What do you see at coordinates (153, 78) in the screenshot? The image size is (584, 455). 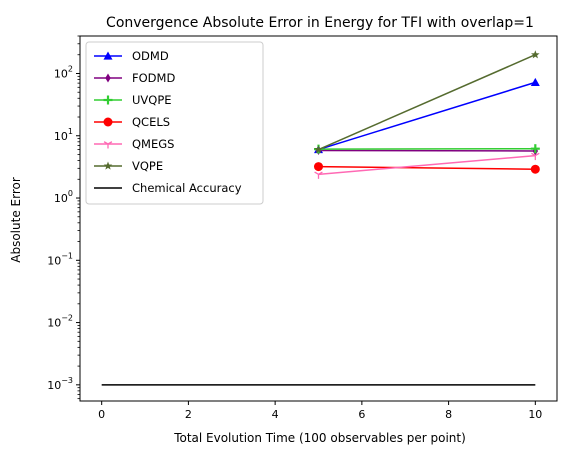 I see `legend-label: FODMD` at bounding box center [153, 78].